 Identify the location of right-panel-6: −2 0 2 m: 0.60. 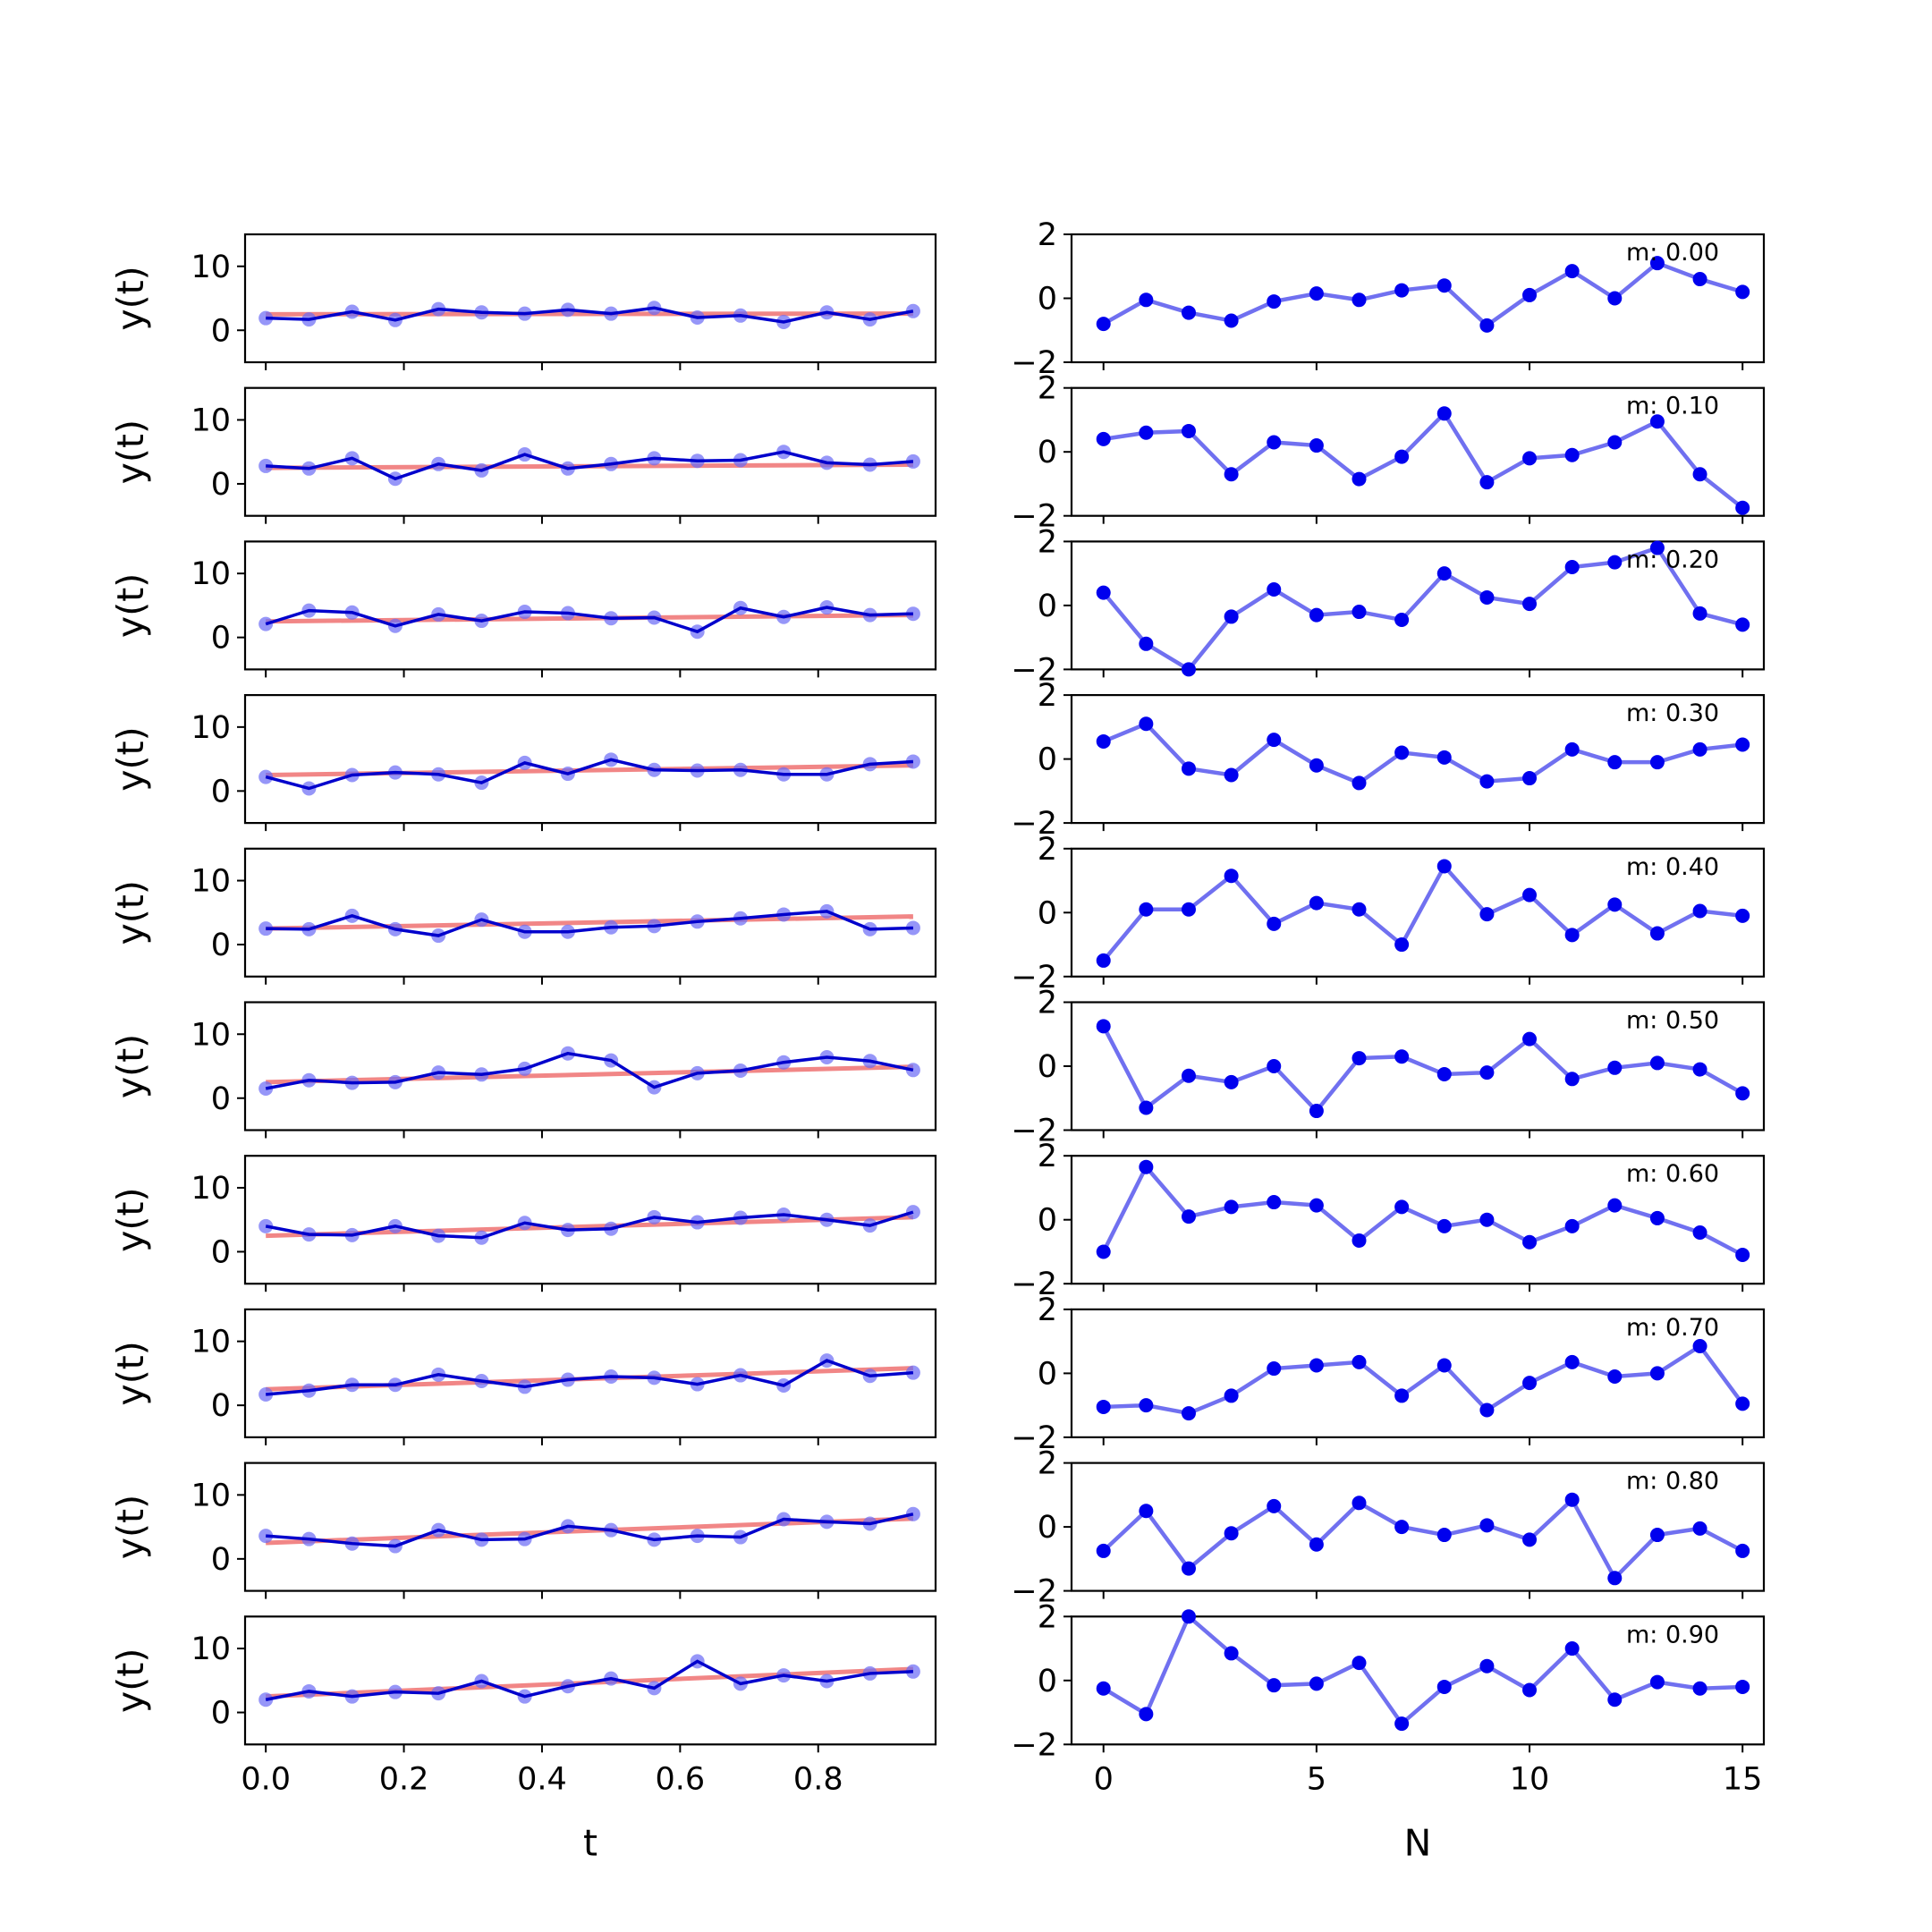
(1388, 1220).